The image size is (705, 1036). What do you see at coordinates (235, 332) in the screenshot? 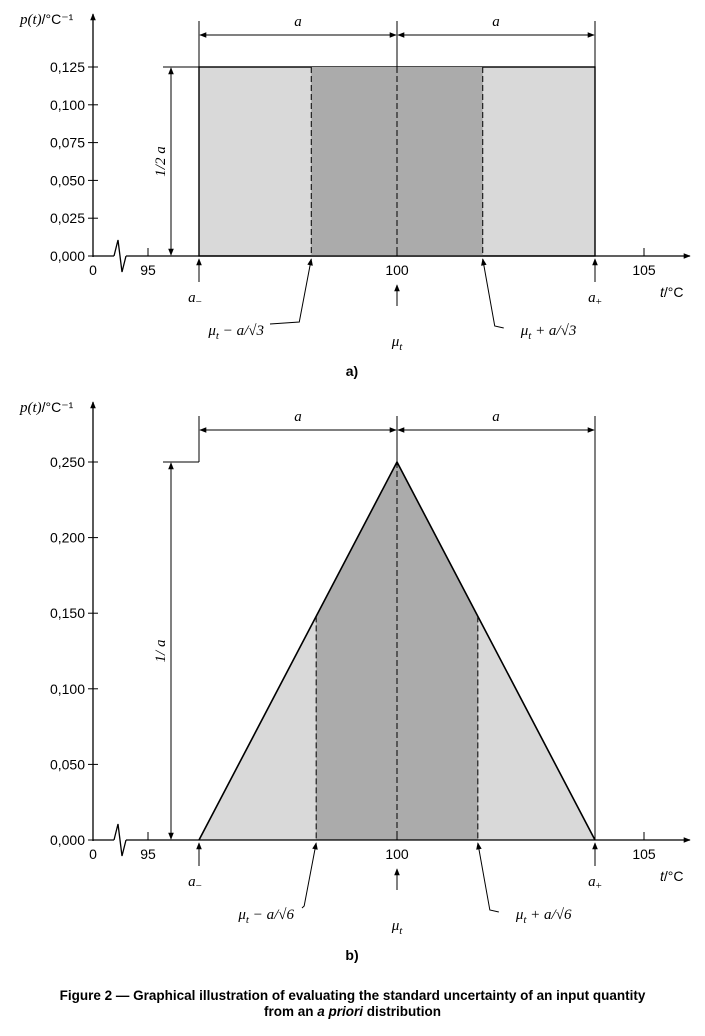
I see `inner-left-label: μt − a/√3` at bounding box center [235, 332].